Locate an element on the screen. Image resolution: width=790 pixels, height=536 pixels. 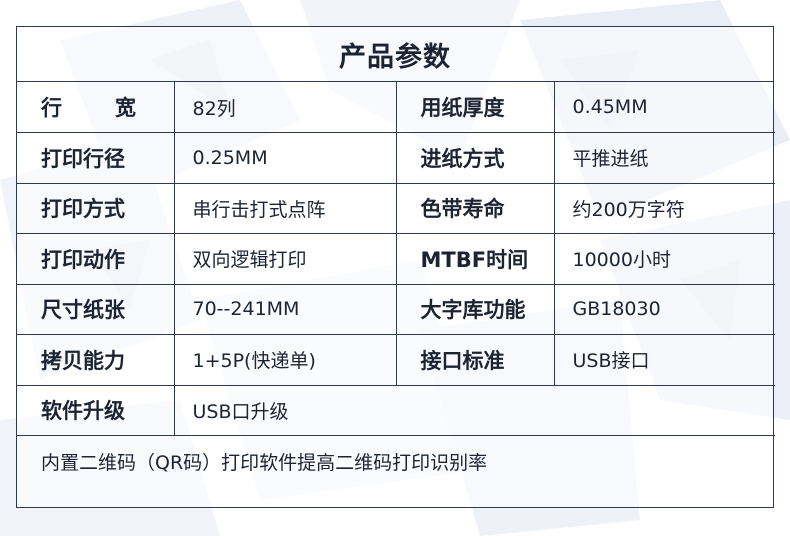
table-row: 行宽 82列 用纸厚度 0.45MM is located at coordinates (396, 107).